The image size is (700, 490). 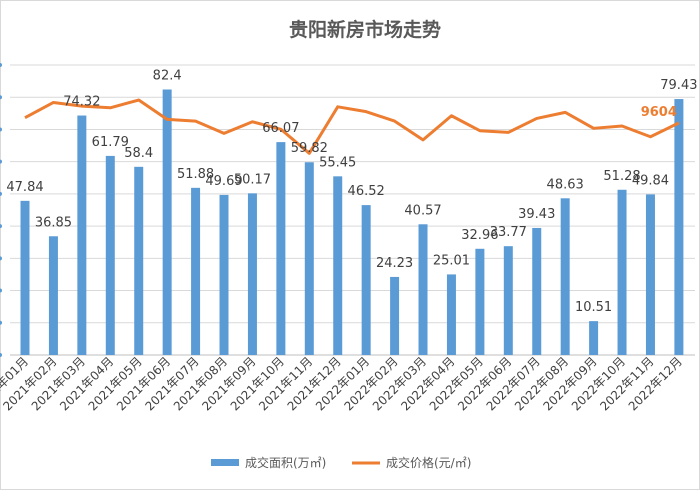 What do you see at coordinates (479, 235) in the screenshot?
I see `bar-data-label: 32.96` at bounding box center [479, 235].